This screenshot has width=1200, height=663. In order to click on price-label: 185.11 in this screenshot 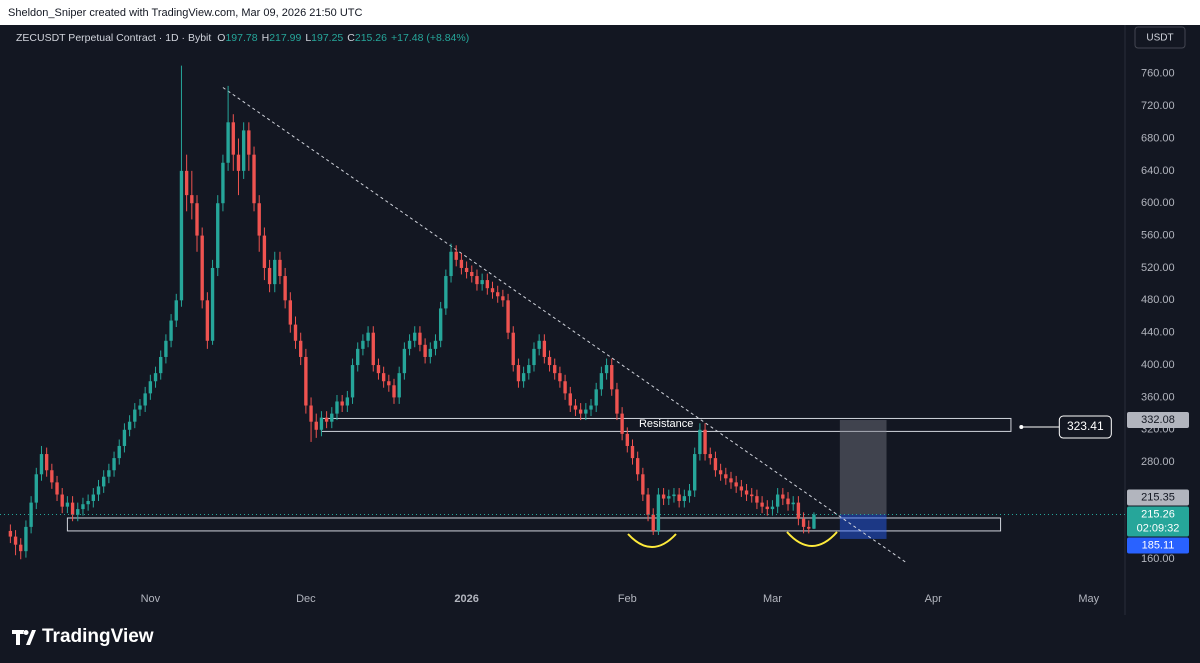, I will do `click(1158, 545)`.